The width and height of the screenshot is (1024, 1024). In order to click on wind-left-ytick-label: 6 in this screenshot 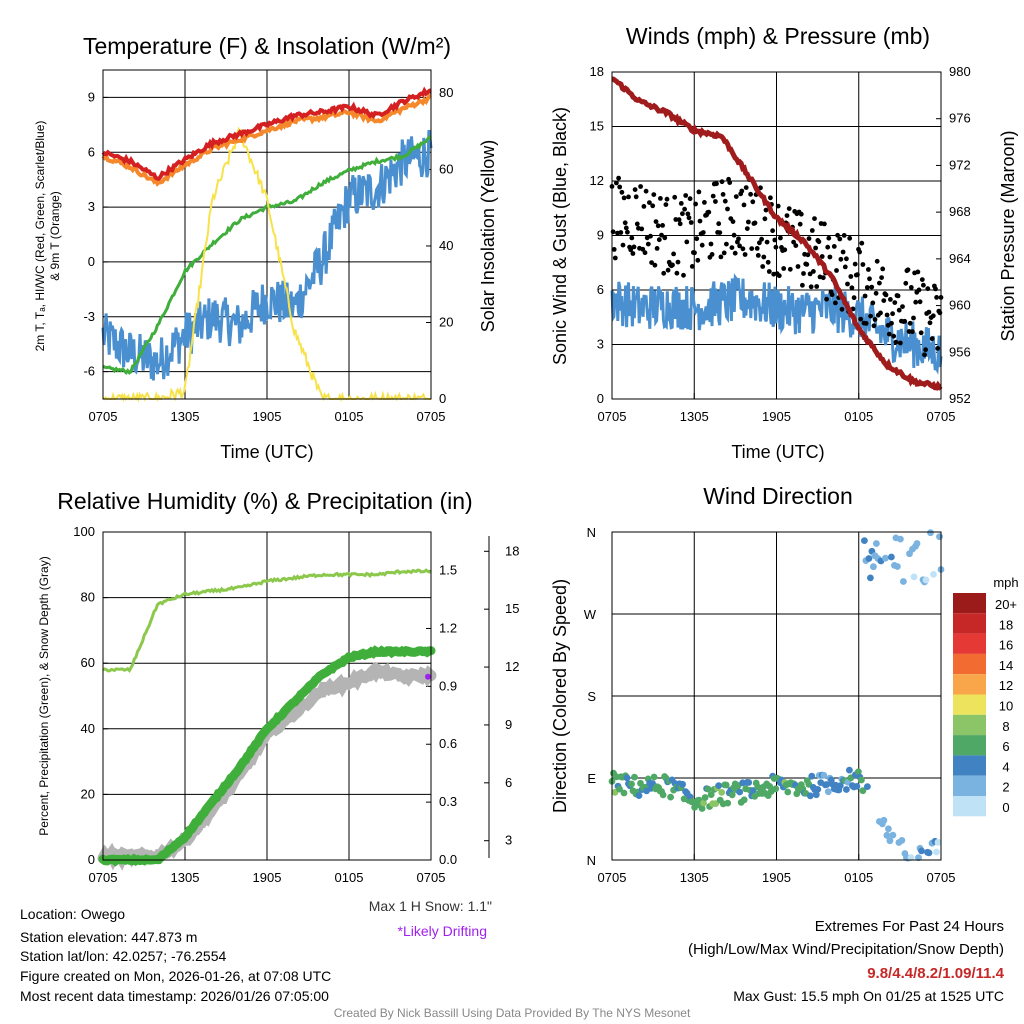, I will do `click(600, 289)`.